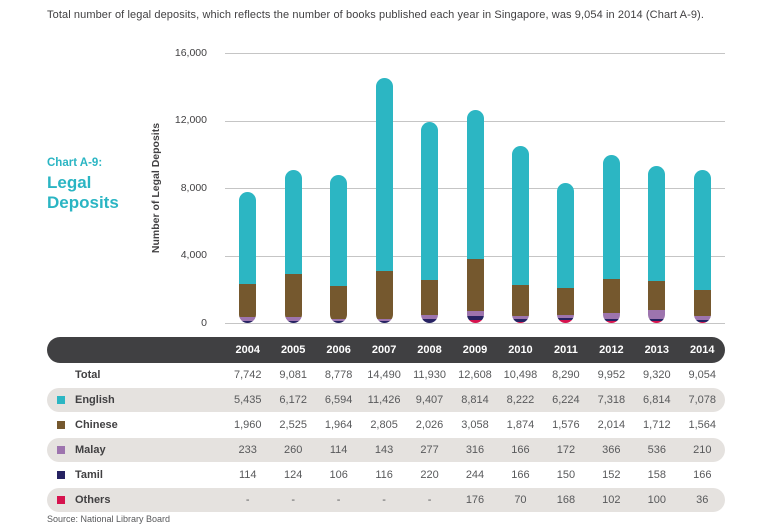 The height and width of the screenshot is (525, 763). Describe the element at coordinates (520, 300) in the screenshot. I see `bar-segment-chinese-2010` at that location.